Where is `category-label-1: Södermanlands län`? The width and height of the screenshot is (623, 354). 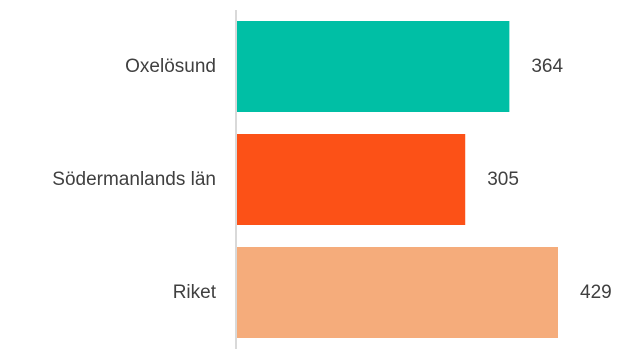 category-label-1: Södermanlands län is located at coordinates (134, 179).